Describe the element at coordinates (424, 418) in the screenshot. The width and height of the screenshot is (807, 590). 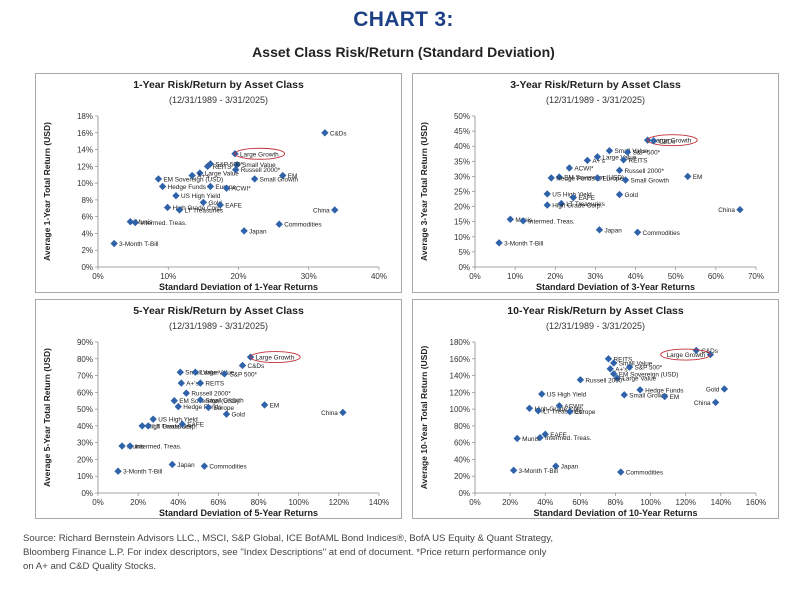
I see `y-axis-label: Average 10-Year Total Return (USD)` at that location.